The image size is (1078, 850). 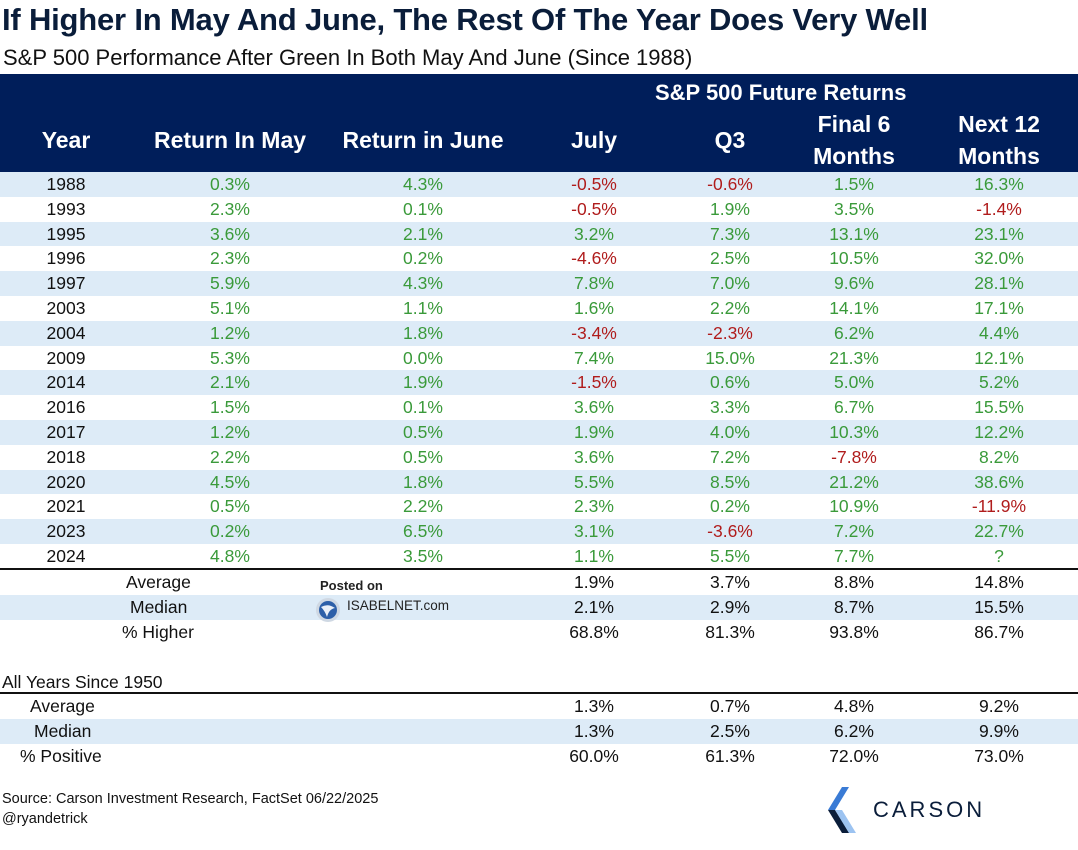 What do you see at coordinates (230, 283) in the screenshot?
I see `cell-may: 5.9%` at bounding box center [230, 283].